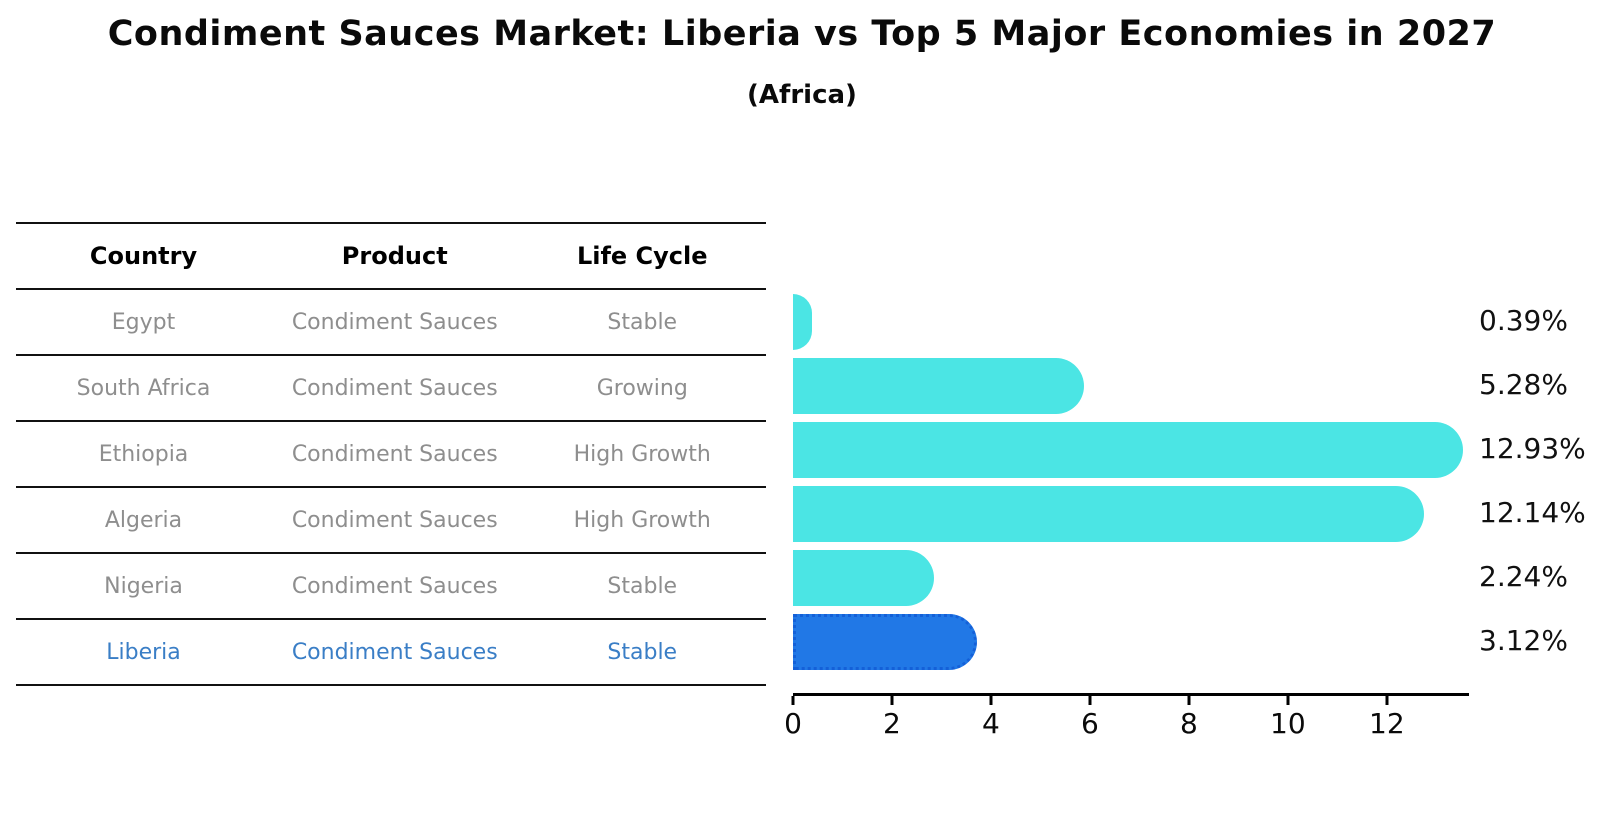 The image size is (1604, 823). What do you see at coordinates (143, 388) in the screenshot?
I see `cell-south-africa-country: South Africa` at bounding box center [143, 388].